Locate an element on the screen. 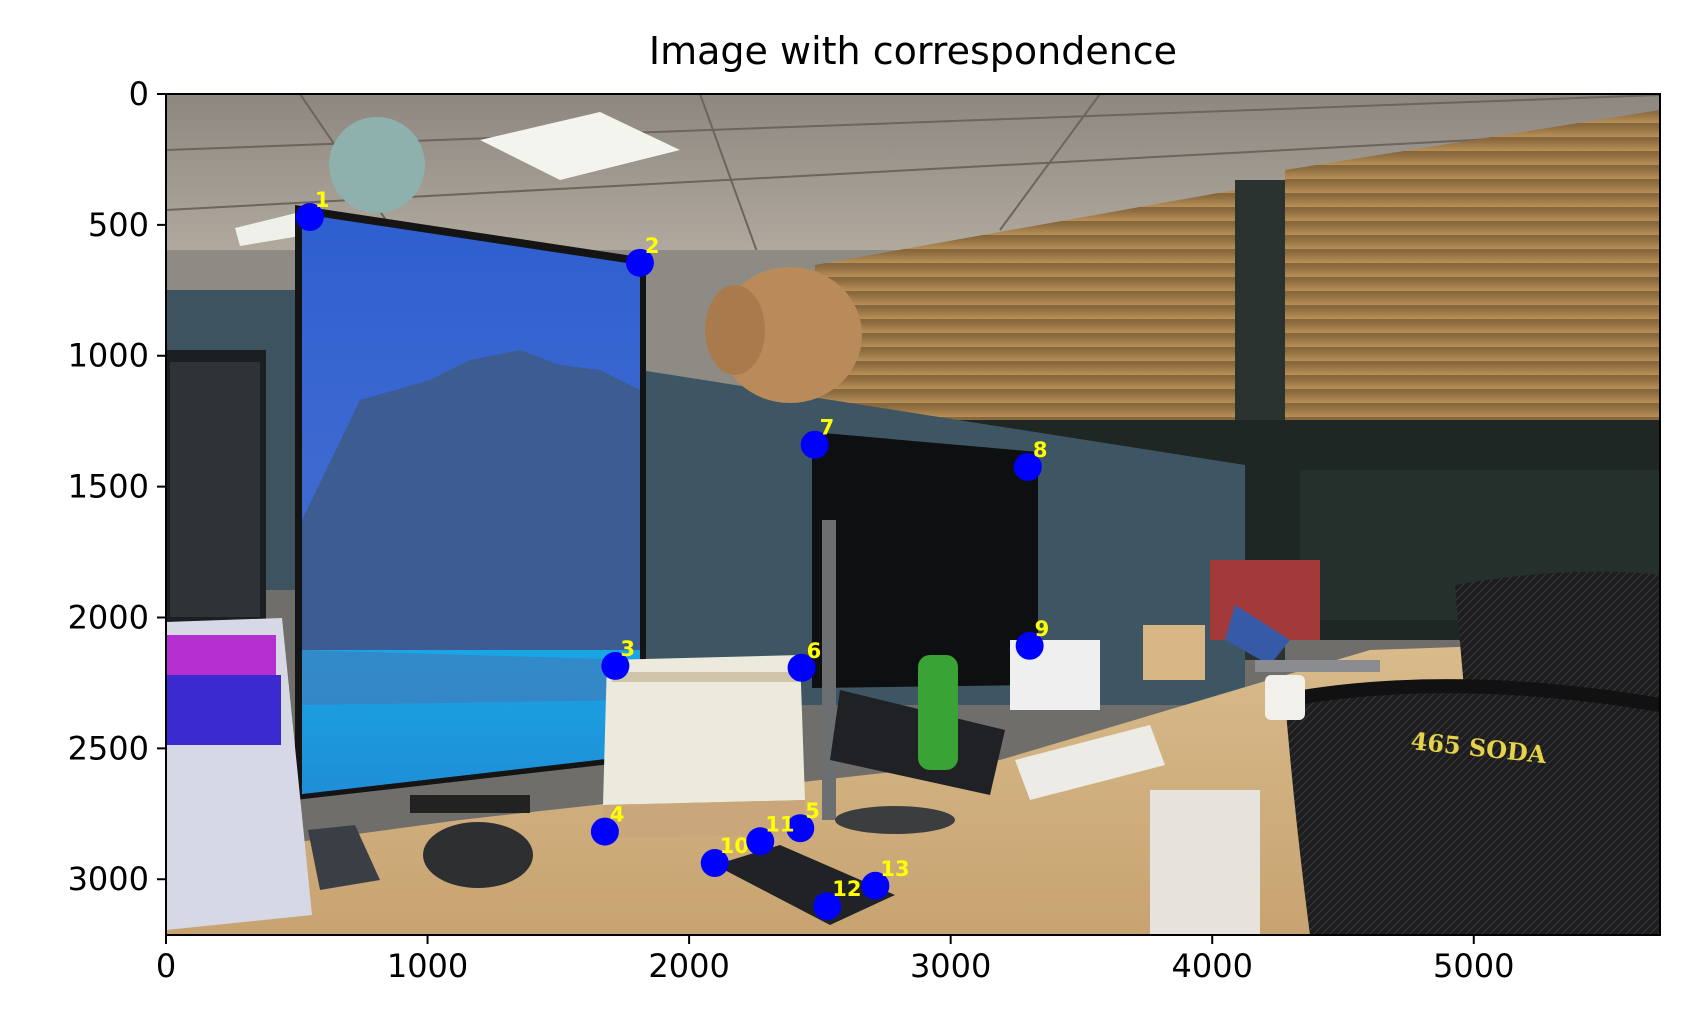 Image resolution: width=1683 pixels, height=1031 pixels. point-label-5: 5 is located at coordinates (812, 811).